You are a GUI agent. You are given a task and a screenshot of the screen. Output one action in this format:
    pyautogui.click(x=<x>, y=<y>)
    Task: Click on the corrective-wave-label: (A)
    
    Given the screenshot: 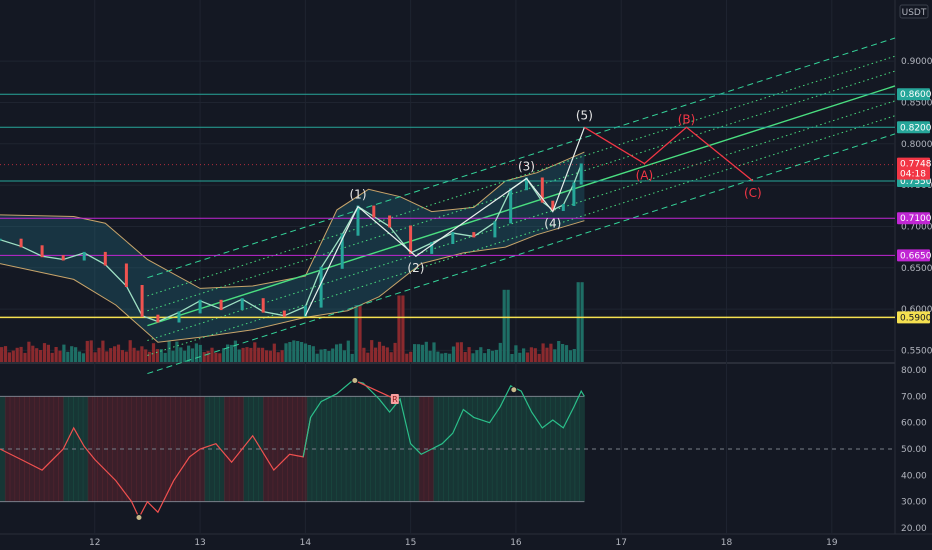 What is the action you would take?
    pyautogui.click(x=645, y=176)
    